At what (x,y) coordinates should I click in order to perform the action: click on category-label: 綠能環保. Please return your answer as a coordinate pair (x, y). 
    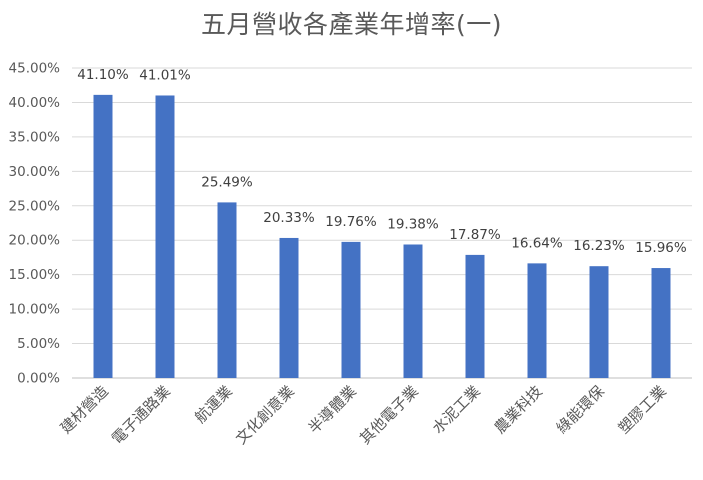
    Looking at the image, I should click on (580, 409).